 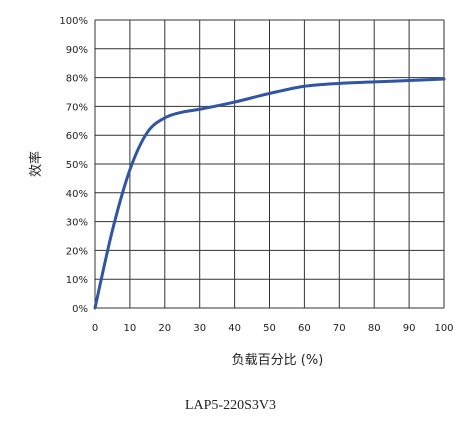 What do you see at coordinates (77, 79) in the screenshot?
I see `y-tick-label: 80%` at bounding box center [77, 79].